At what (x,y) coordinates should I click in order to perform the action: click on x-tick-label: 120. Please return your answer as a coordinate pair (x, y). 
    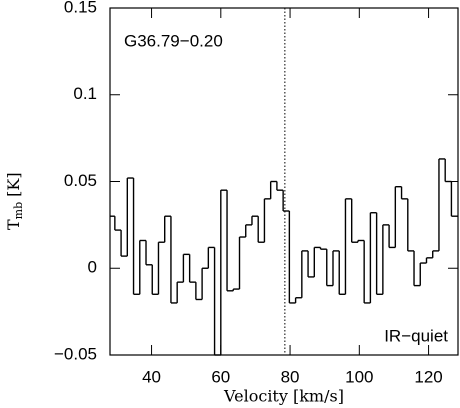
    Looking at the image, I should click on (428, 376).